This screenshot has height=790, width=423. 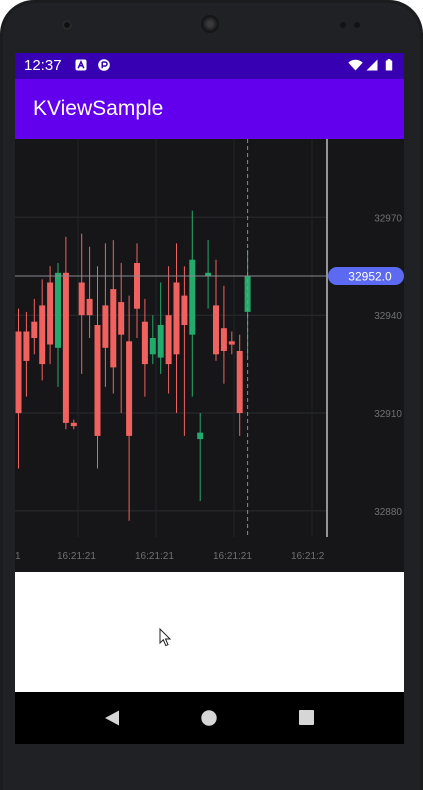 I want to click on price-badge-background, so click(x=366, y=276).